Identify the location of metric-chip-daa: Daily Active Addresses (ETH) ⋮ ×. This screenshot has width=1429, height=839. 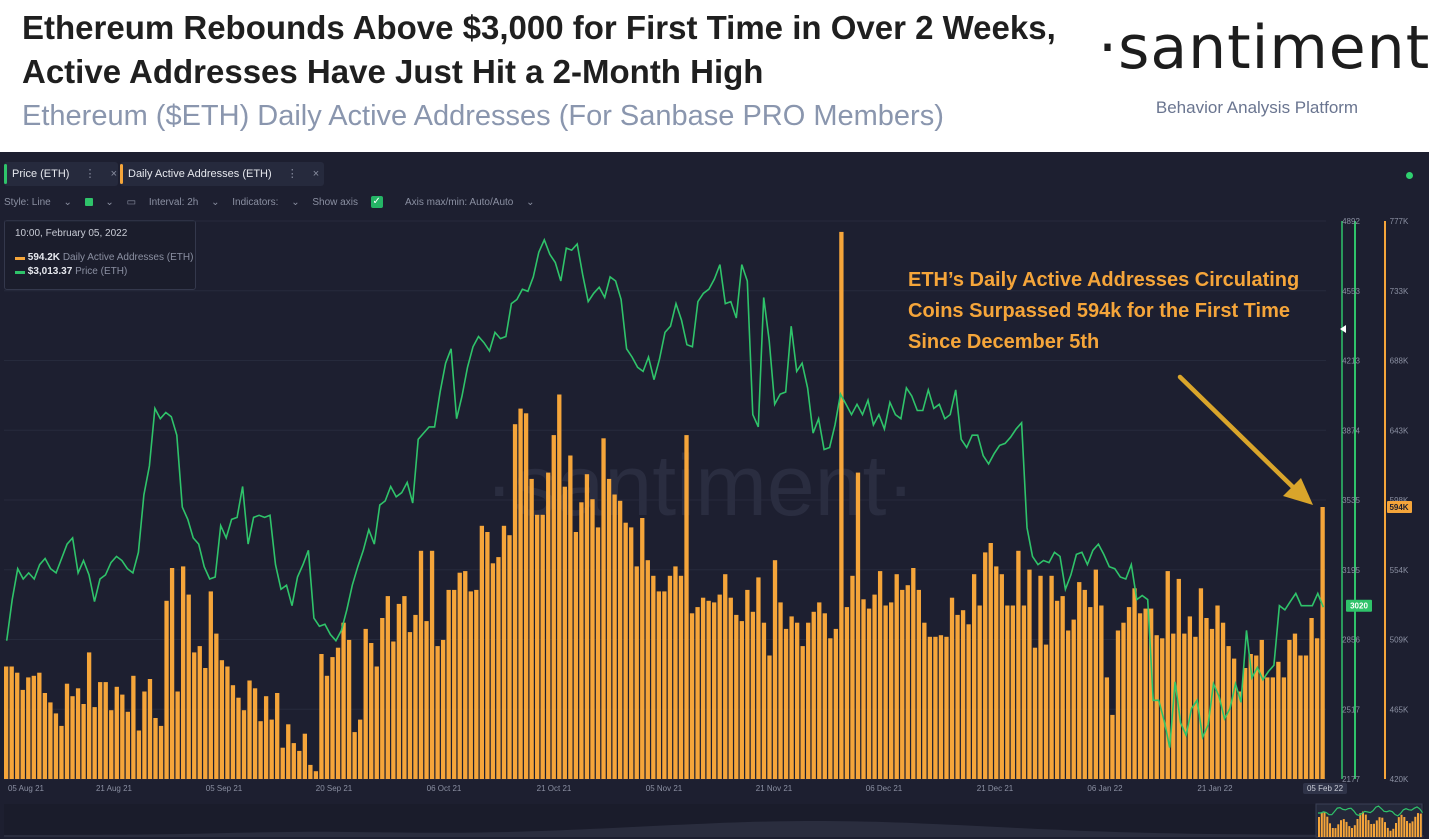
(222, 174).